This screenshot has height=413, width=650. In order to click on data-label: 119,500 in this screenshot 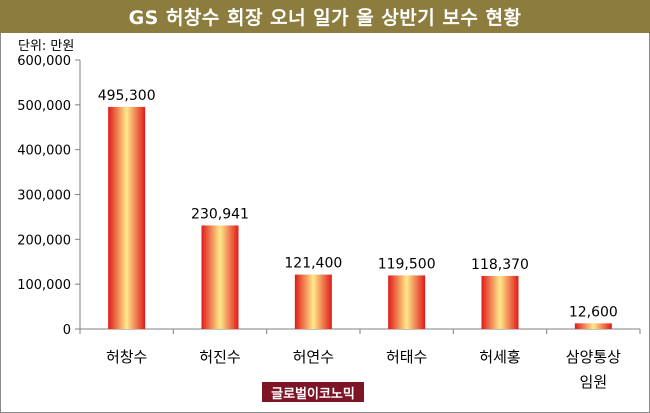, I will do `click(407, 264)`.